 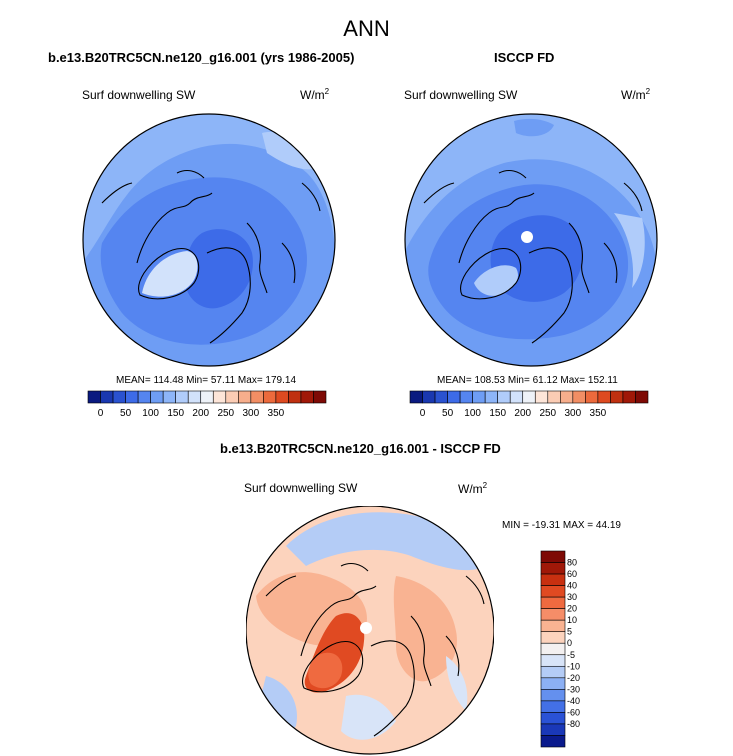 I want to click on panel1-polar-map, so click(x=209, y=240).